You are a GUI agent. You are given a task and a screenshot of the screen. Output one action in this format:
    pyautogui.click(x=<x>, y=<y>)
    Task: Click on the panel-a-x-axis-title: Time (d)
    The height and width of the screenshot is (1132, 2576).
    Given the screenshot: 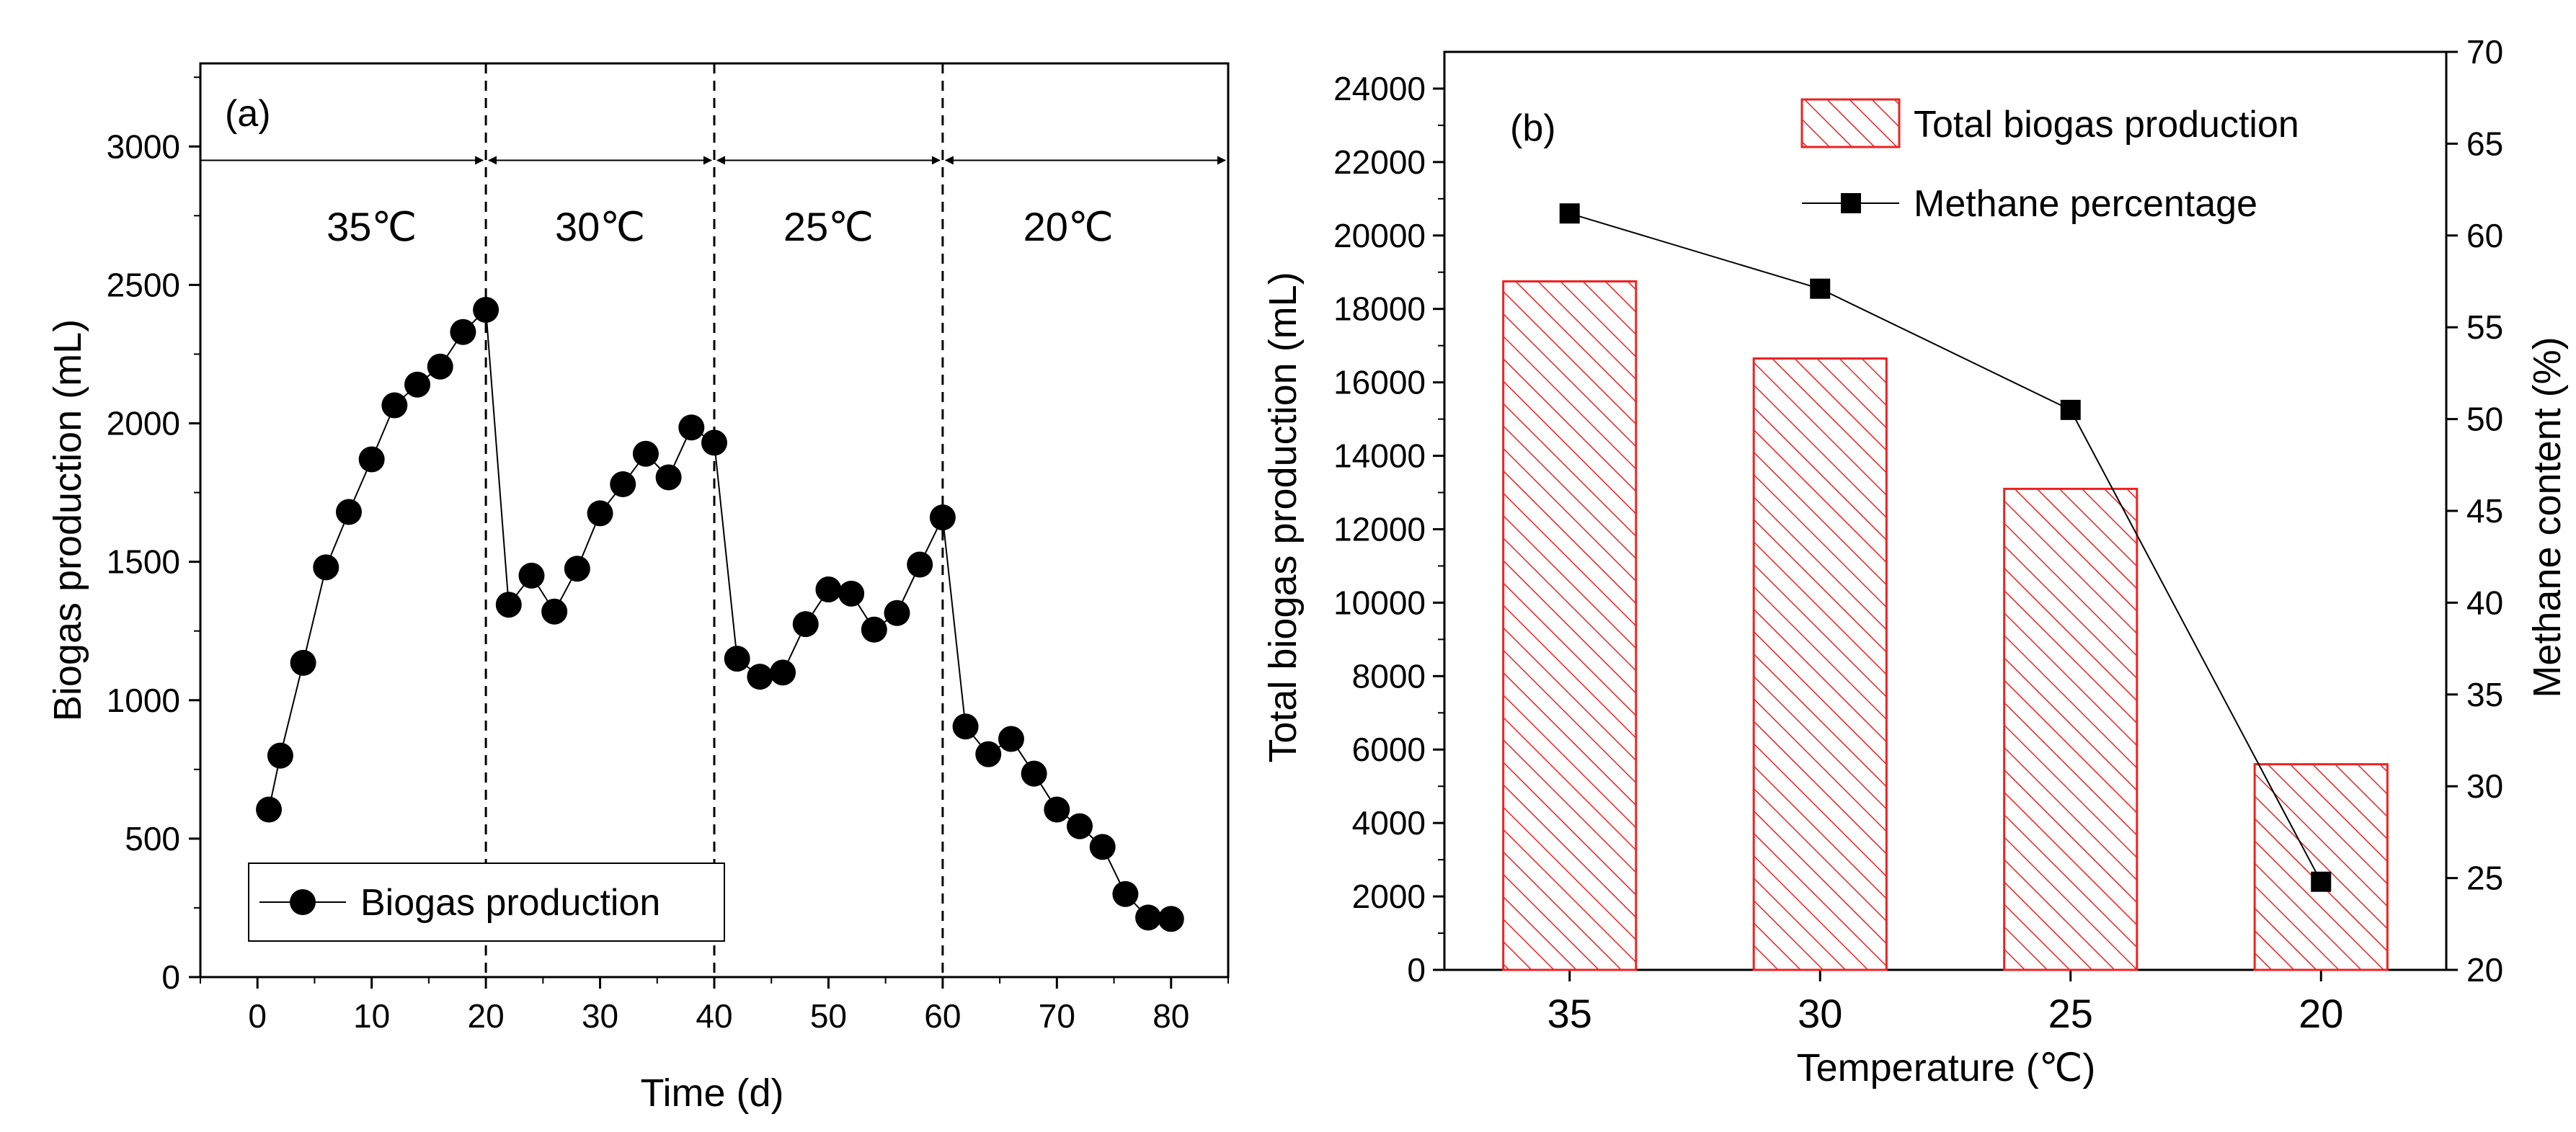 What is the action you would take?
    pyautogui.click(x=712, y=1093)
    